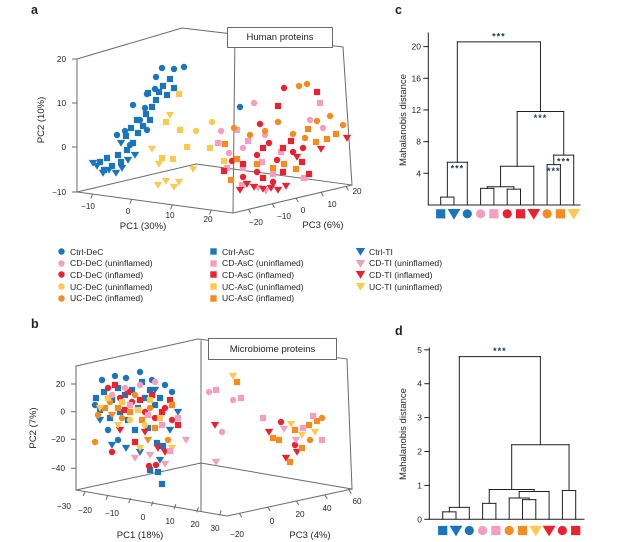  I want to click on panel-c-leaf-symbols, so click(508, 214).